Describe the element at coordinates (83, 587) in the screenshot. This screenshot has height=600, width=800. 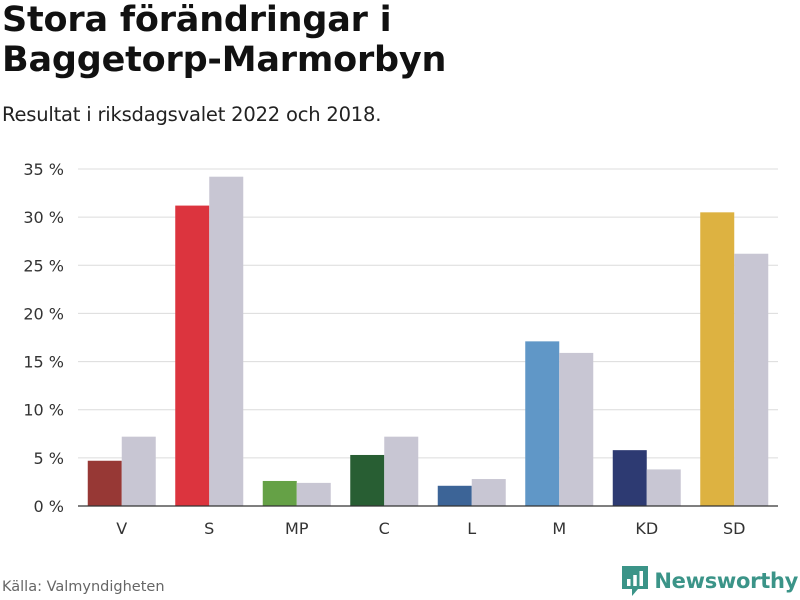
I see `source-note: Källa: Valmyndigheten` at that location.